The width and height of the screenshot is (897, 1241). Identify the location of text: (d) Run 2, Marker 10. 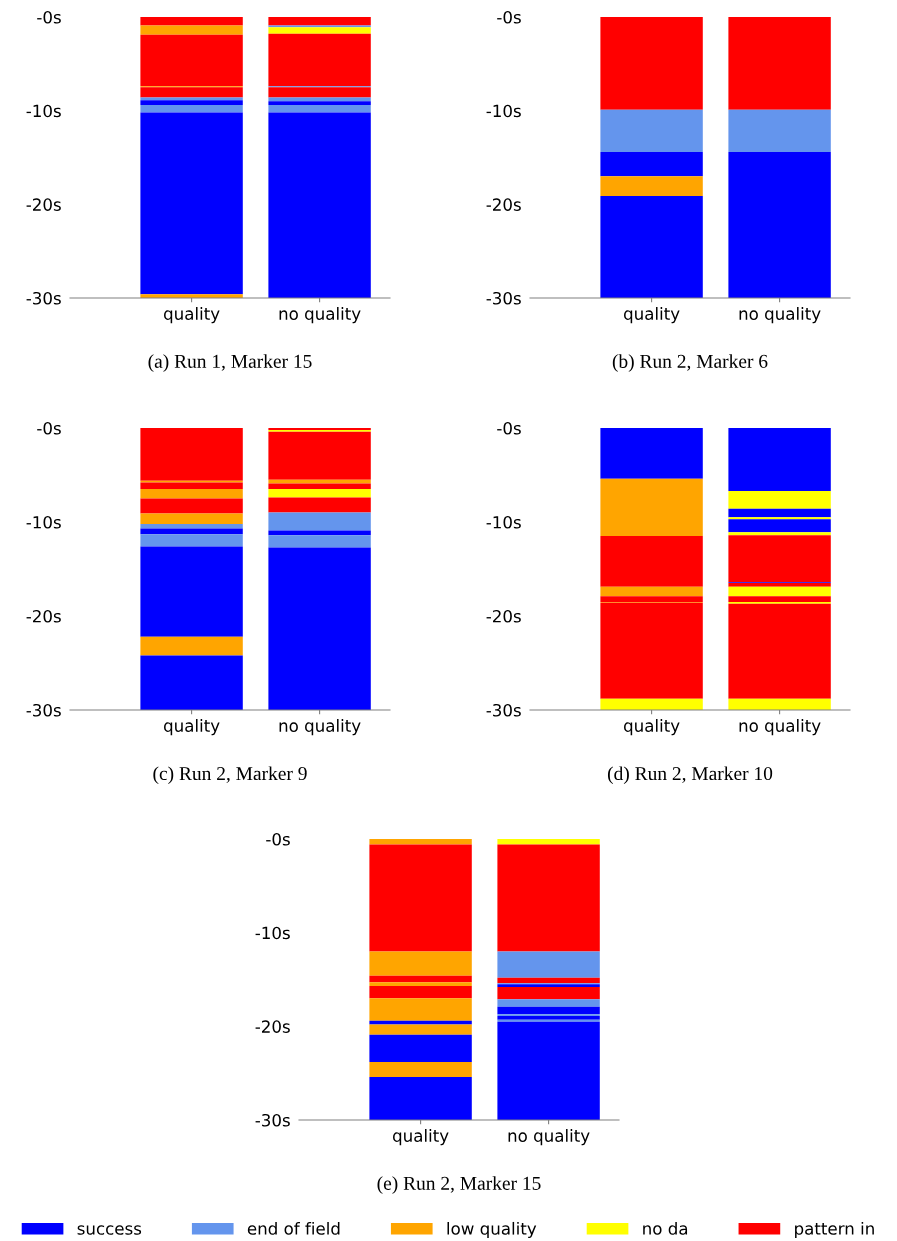
(690, 775).